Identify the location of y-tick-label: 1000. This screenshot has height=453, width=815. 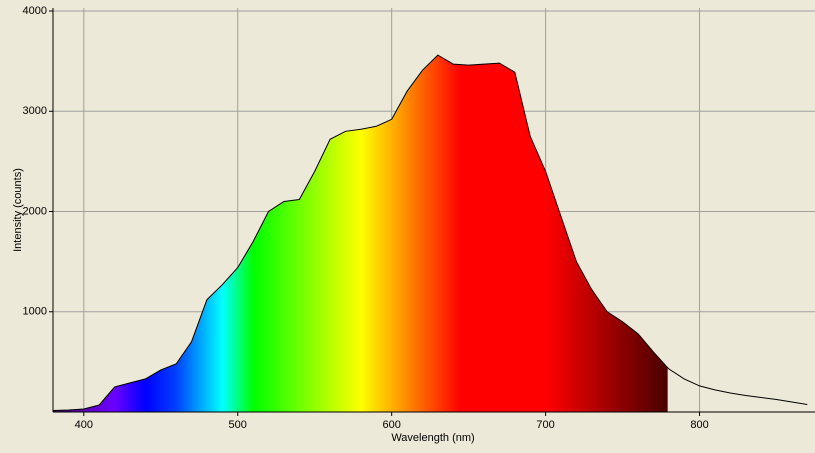
(35, 312).